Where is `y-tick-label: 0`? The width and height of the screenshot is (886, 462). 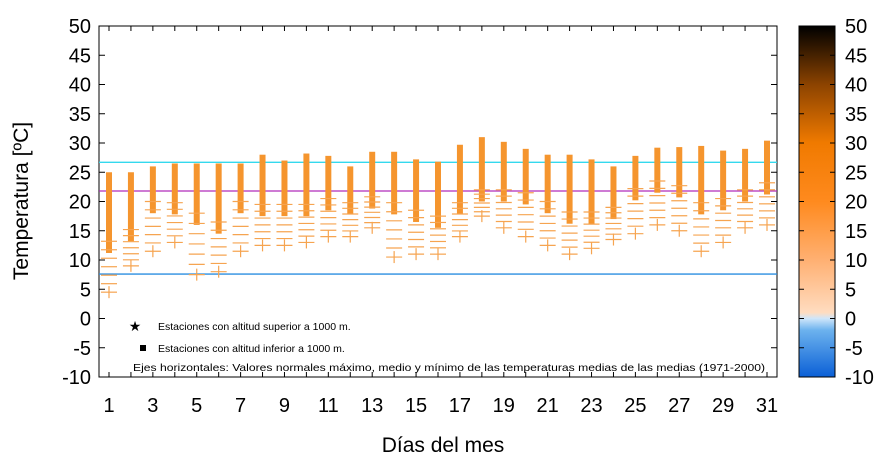 y-tick-label: 0 is located at coordinates (85, 320).